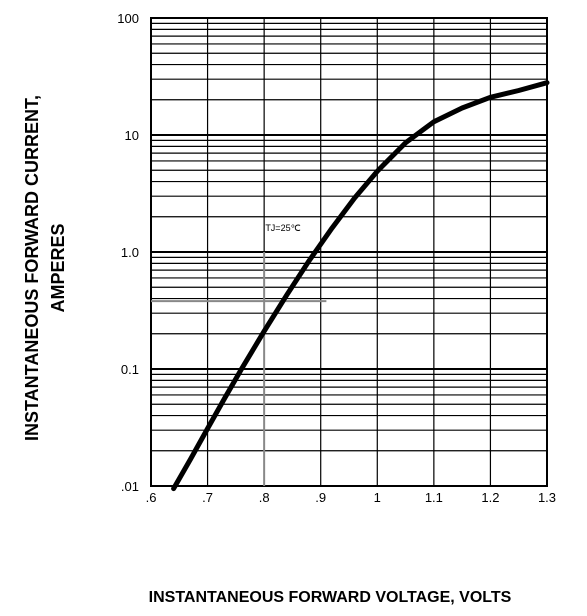  I want to click on y-tick-labels: 100 10 1.0 0.1 .01, so click(128, 252).